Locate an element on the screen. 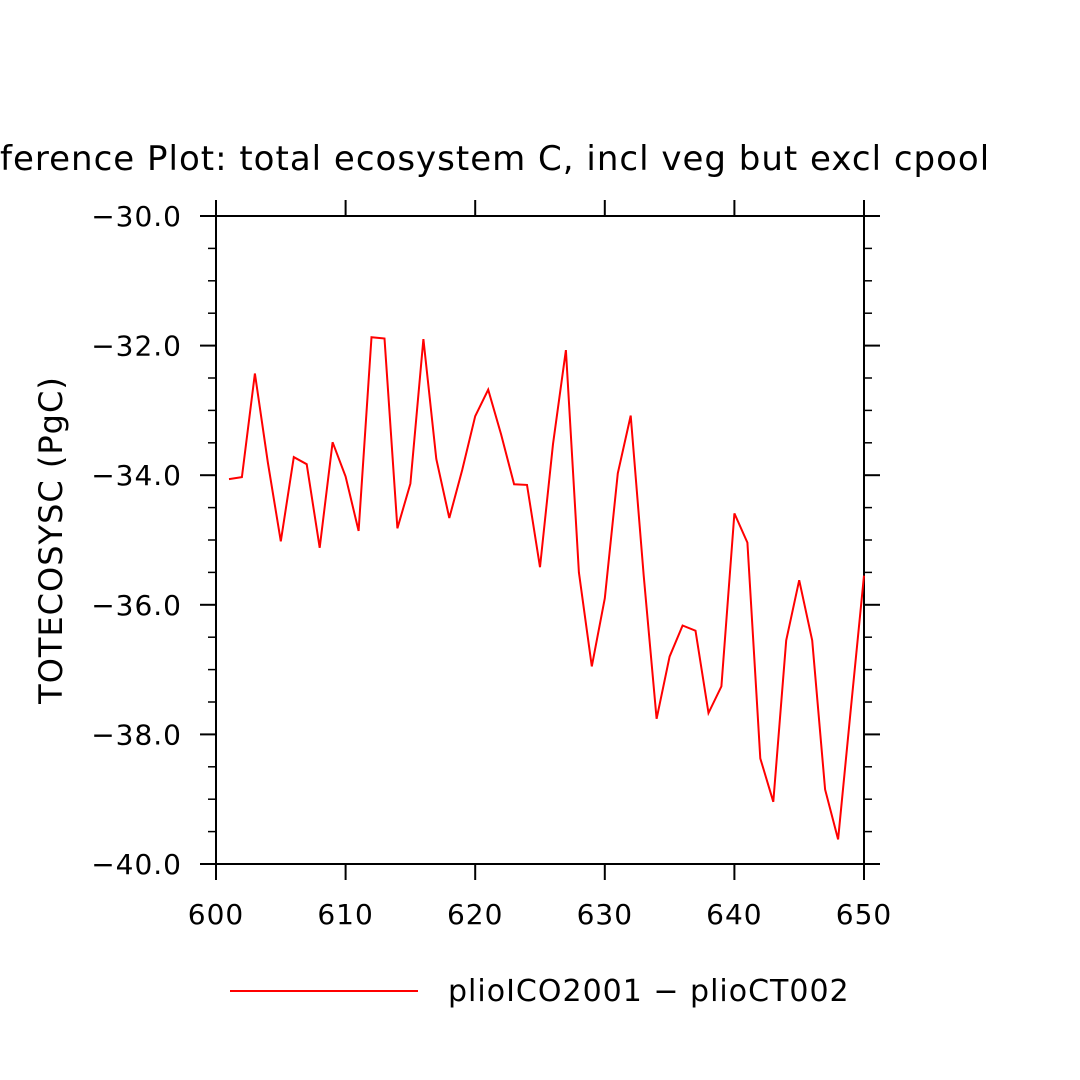  legend: plioICO2001 − plioCT002 is located at coordinates (540, 991).